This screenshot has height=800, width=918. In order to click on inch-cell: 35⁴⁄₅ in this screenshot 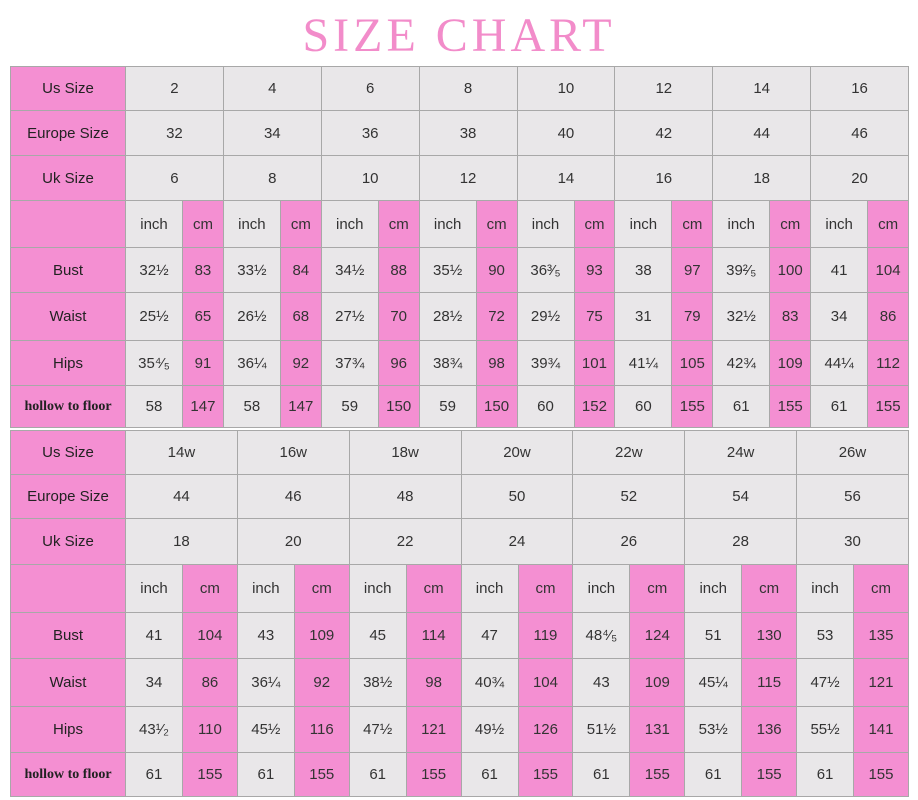, I will do `click(154, 363)`.